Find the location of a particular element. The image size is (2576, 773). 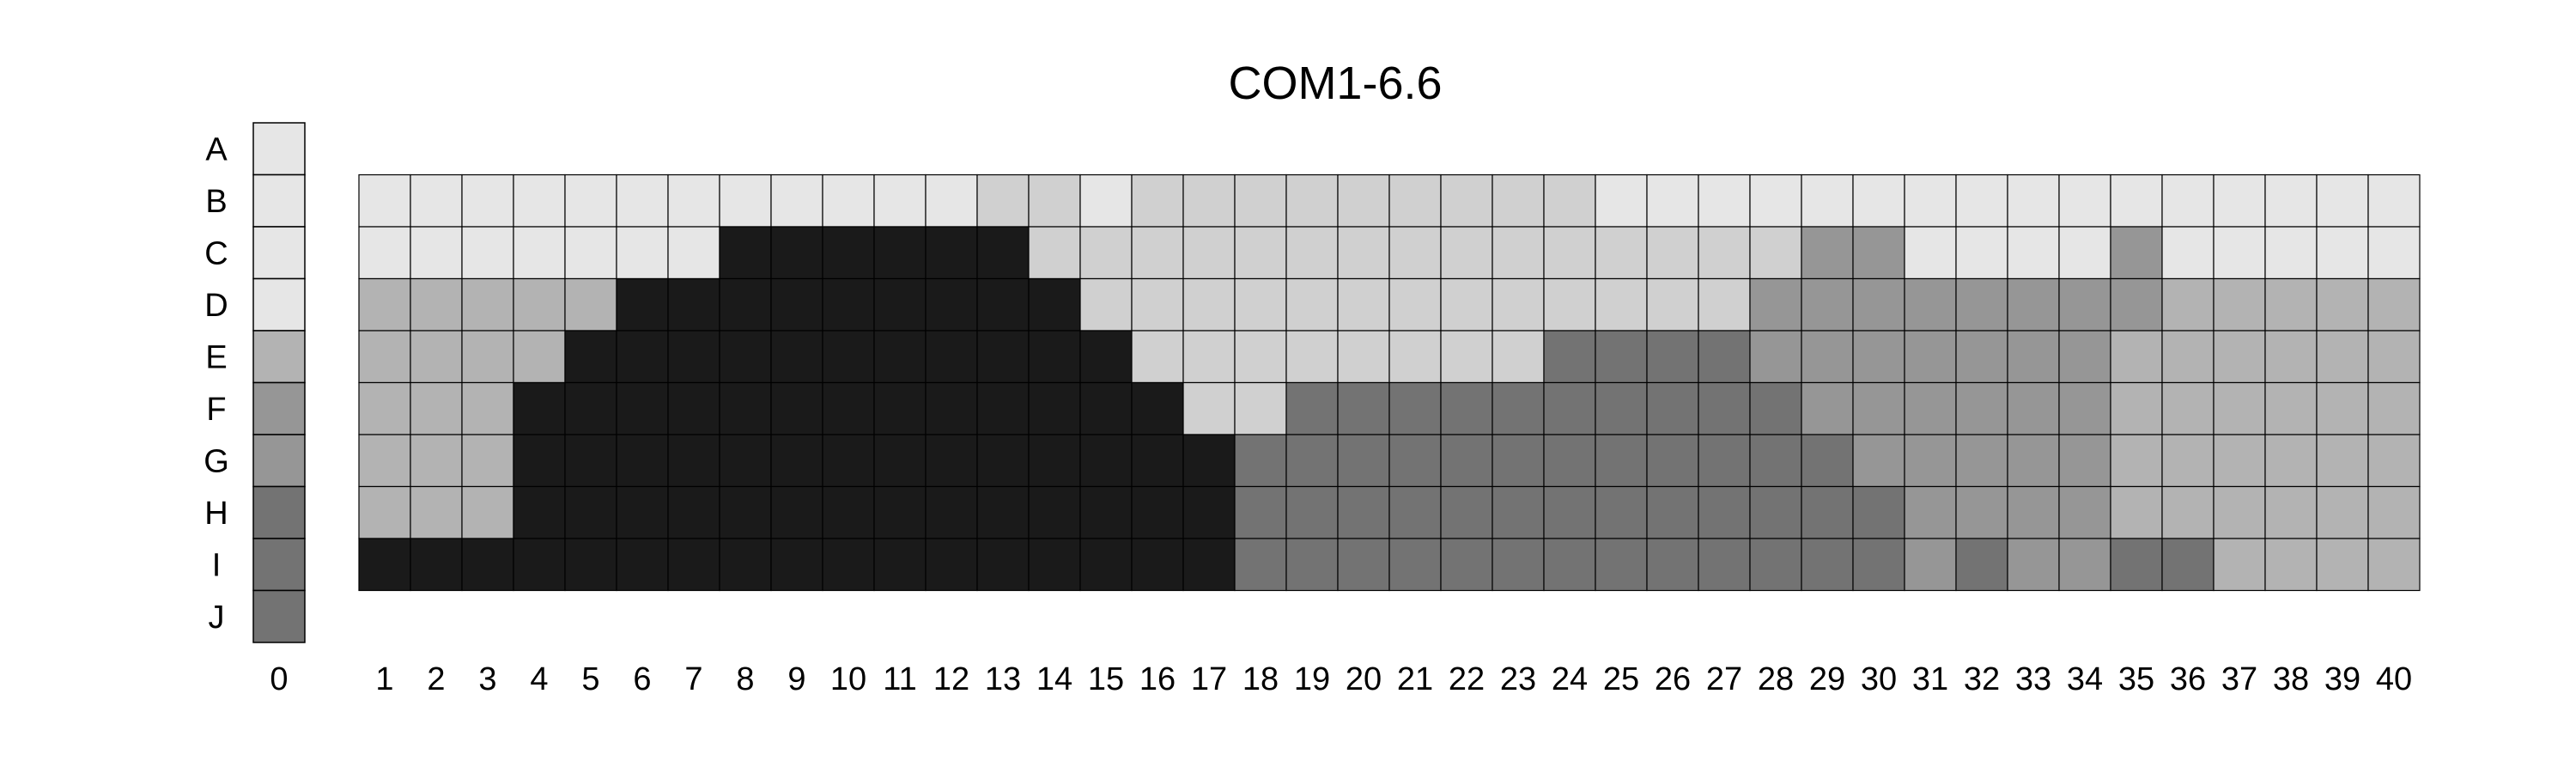

column-label-3: 3 is located at coordinates (487, 679).